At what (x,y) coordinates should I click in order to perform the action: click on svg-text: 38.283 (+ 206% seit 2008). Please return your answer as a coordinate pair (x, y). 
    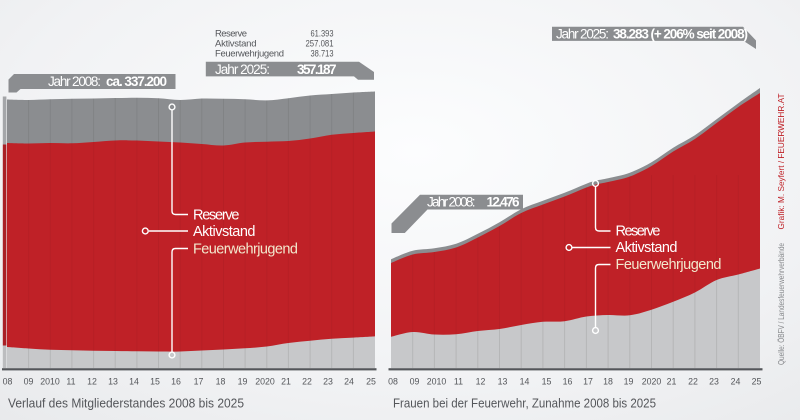
    Looking at the image, I should click on (680, 34).